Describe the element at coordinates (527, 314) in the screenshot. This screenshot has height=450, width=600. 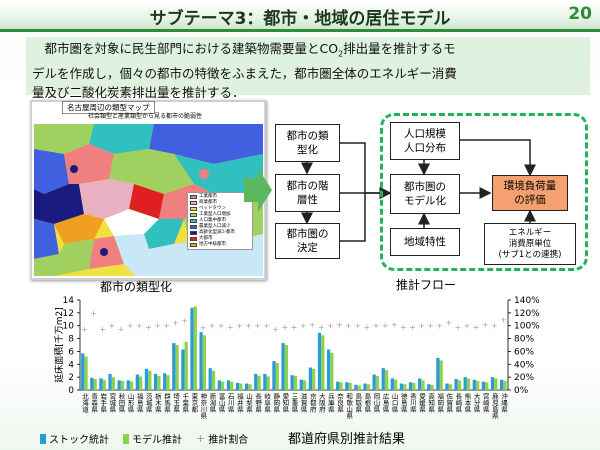
I see `y2-tick-label: 120%` at that location.